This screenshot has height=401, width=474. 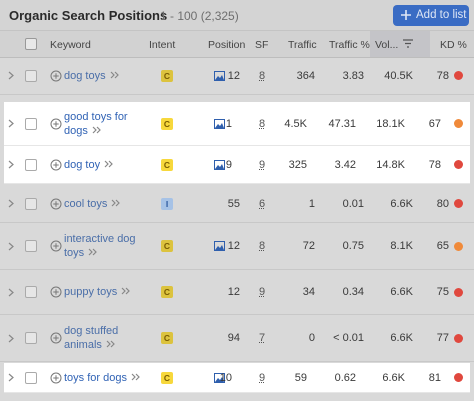 What do you see at coordinates (308, 292) in the screenshot?
I see `traffic: 34` at bounding box center [308, 292].